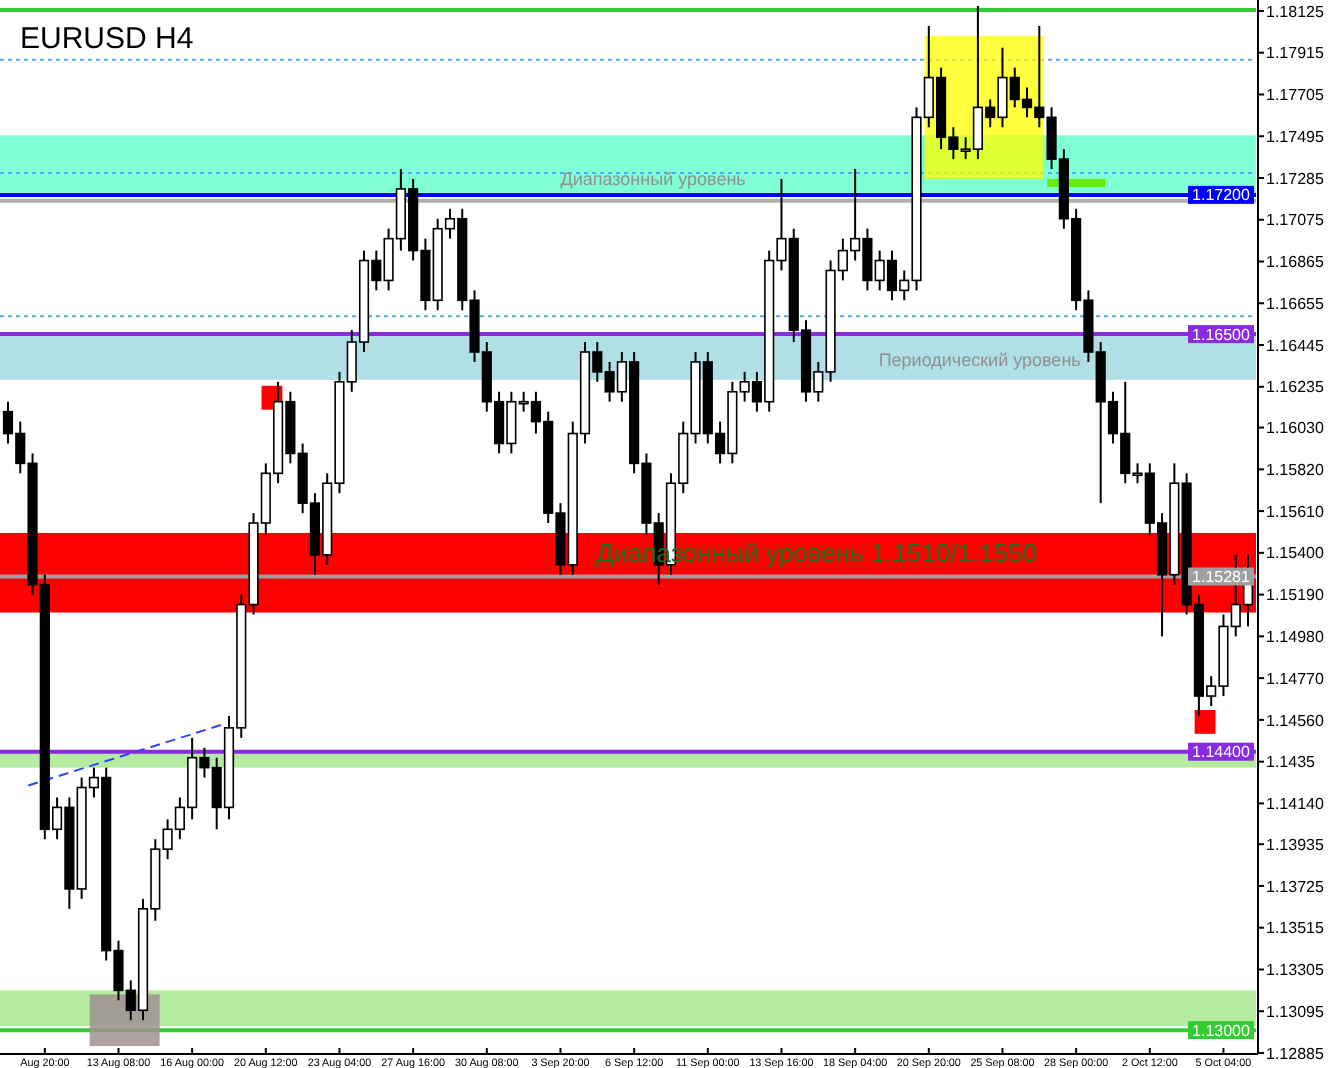 Image resolution: width=1330 pixels, height=1068 pixels. I want to click on y-tick-label: 1.17285, so click(1295, 178).